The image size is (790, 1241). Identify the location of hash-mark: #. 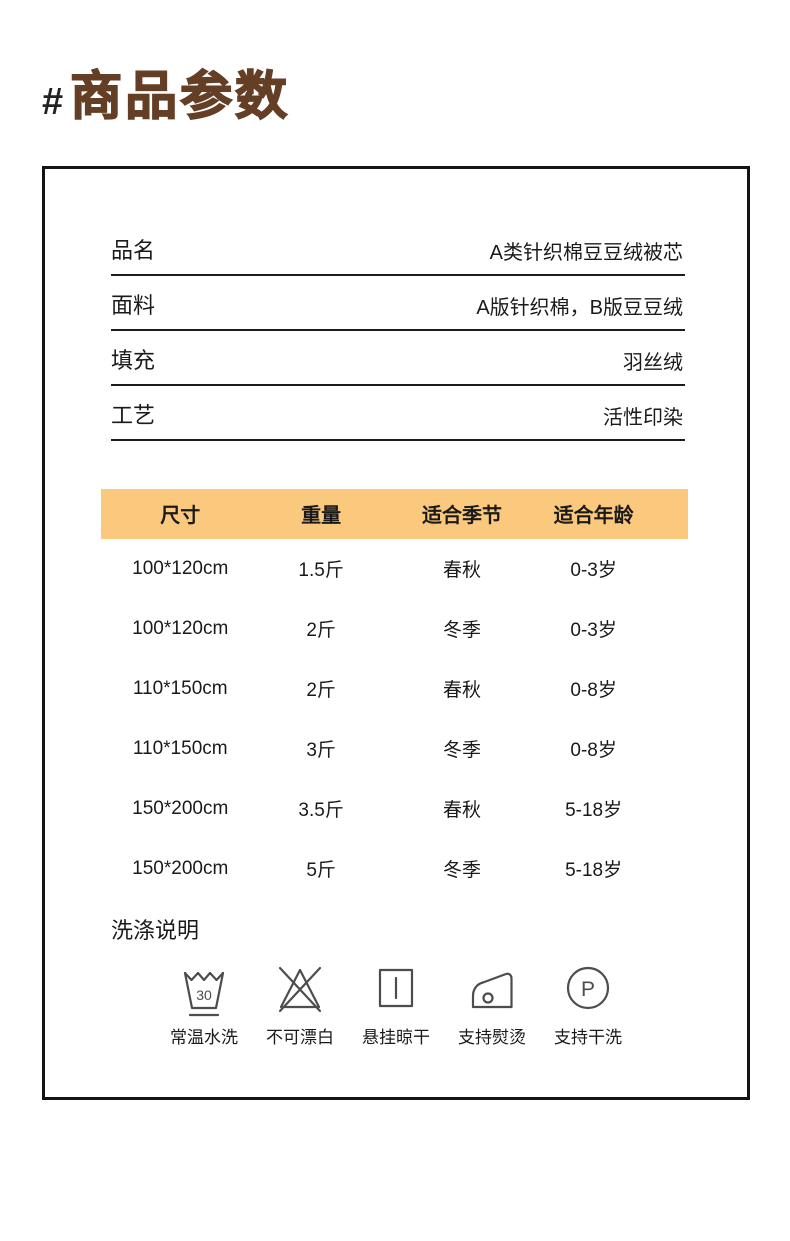
(53, 102).